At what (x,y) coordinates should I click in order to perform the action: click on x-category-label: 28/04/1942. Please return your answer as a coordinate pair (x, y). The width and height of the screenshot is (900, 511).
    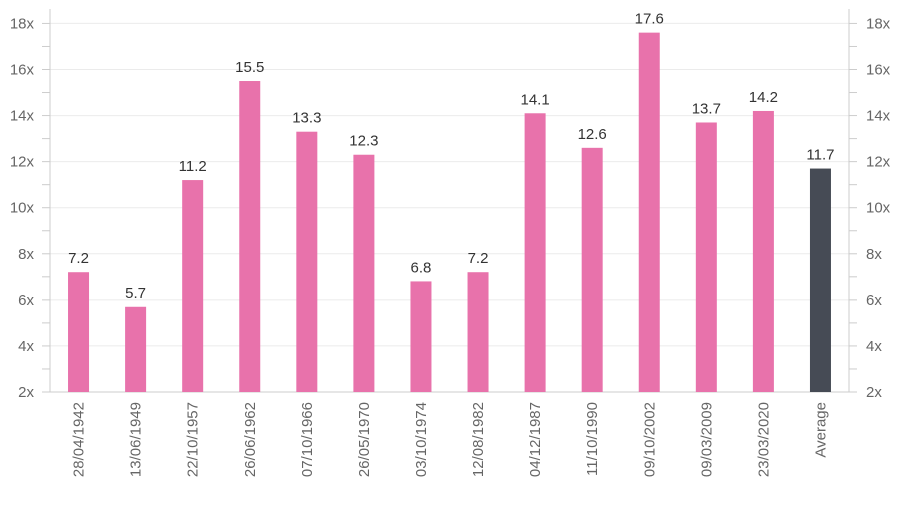
    Looking at the image, I should click on (79, 439).